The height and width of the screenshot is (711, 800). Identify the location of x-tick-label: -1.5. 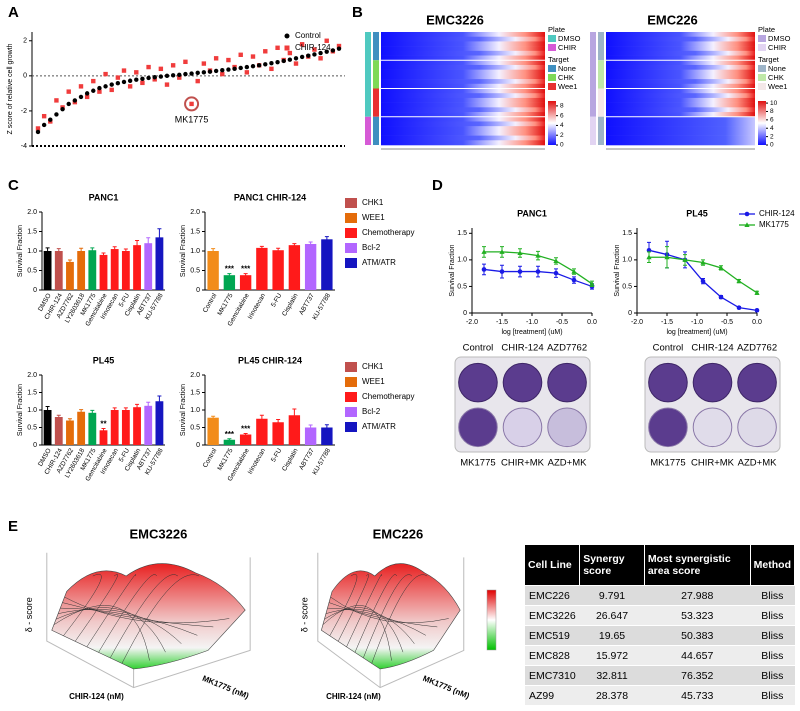
(667, 322).